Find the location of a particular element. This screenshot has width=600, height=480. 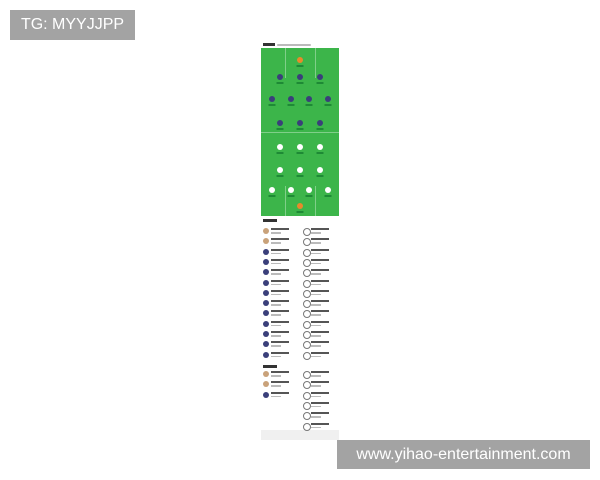

section-title-substitutes is located at coordinates (270, 366).